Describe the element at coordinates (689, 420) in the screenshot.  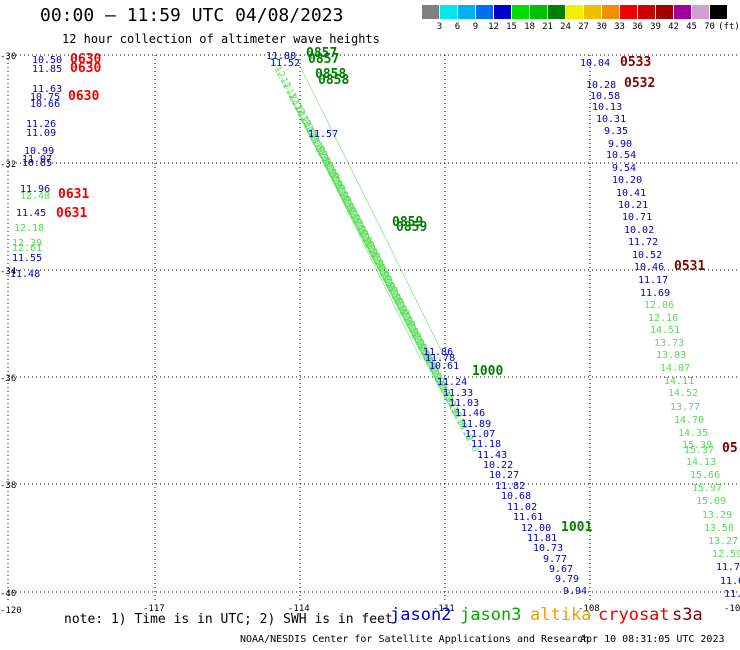
I see `swh-value-label: 14.70` at that location.